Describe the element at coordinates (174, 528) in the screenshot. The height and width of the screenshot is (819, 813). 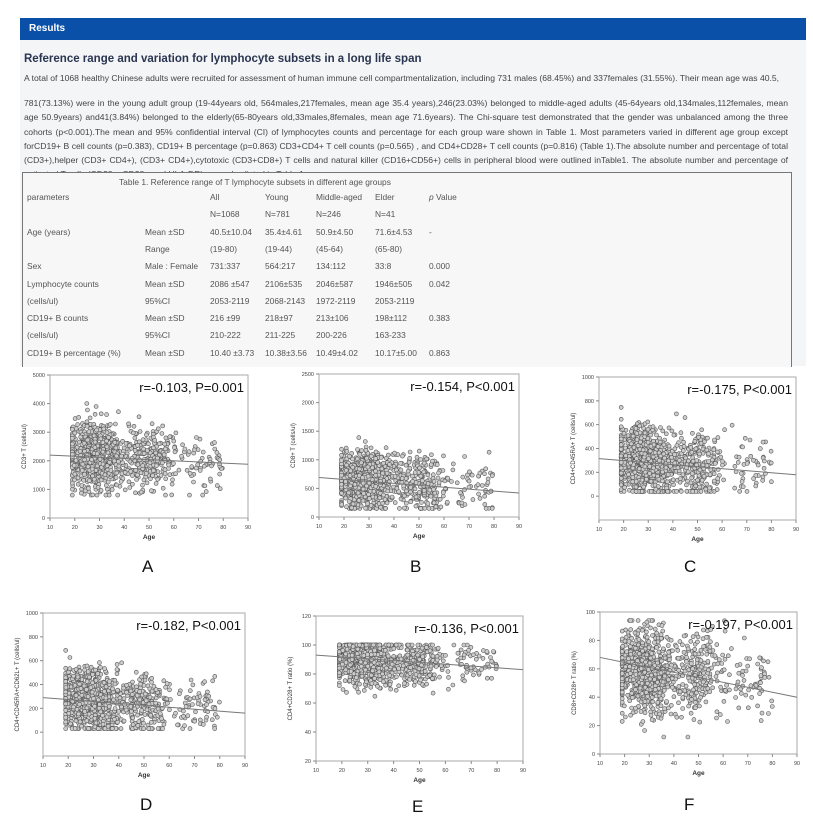
I see `x-tick-label: 60` at that location.